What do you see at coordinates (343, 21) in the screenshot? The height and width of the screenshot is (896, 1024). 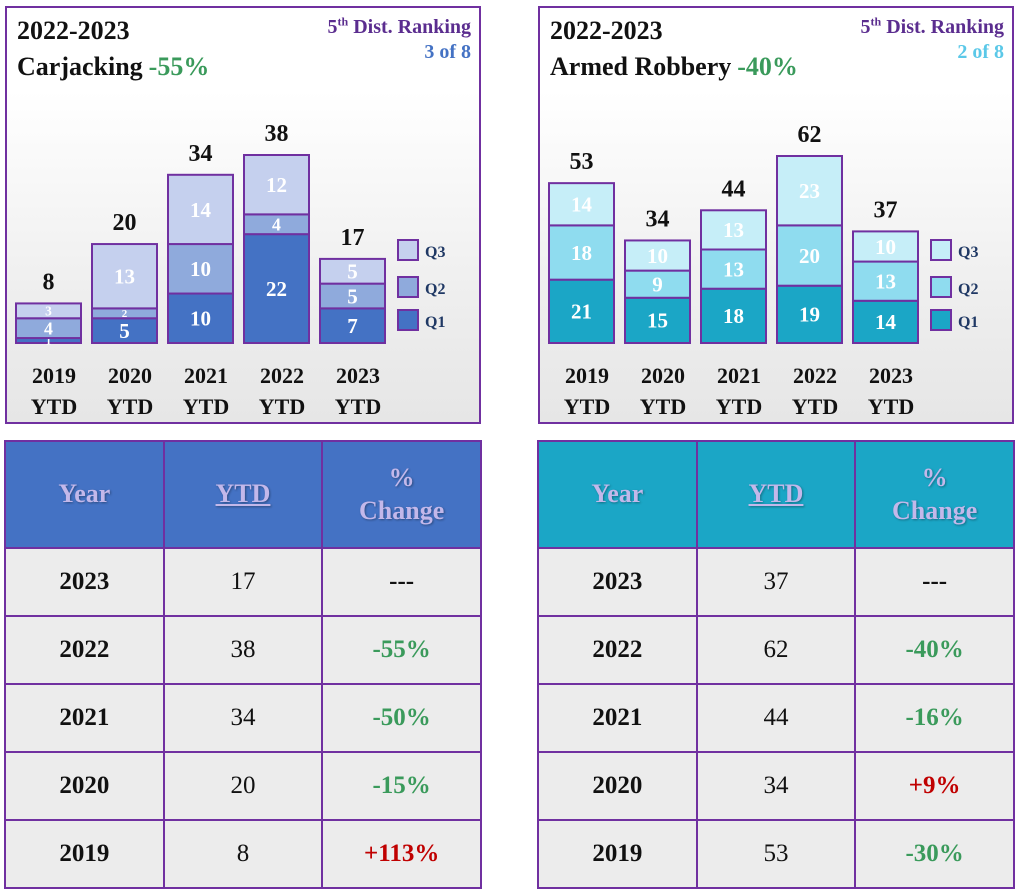 I see `ranking-suffix: th` at bounding box center [343, 21].